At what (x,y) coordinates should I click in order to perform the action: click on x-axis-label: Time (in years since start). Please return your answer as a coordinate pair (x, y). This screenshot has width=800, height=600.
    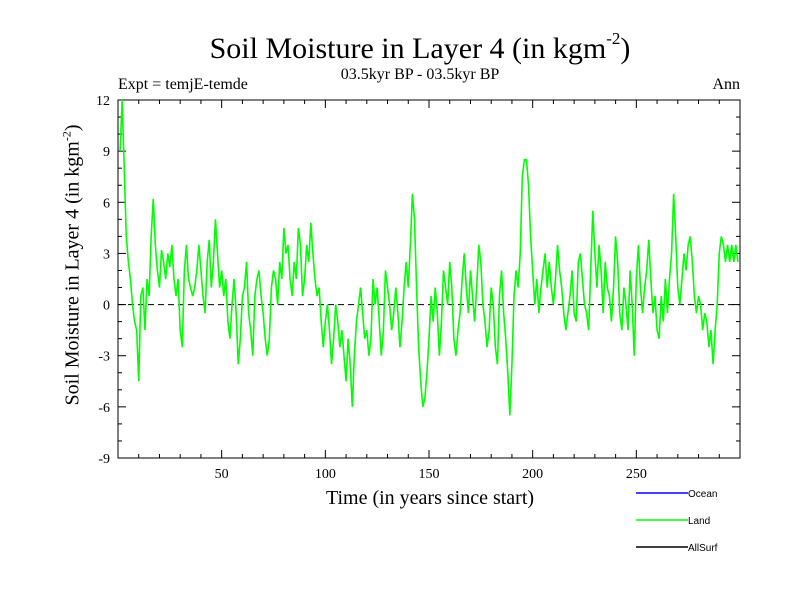
    Looking at the image, I should click on (430, 498).